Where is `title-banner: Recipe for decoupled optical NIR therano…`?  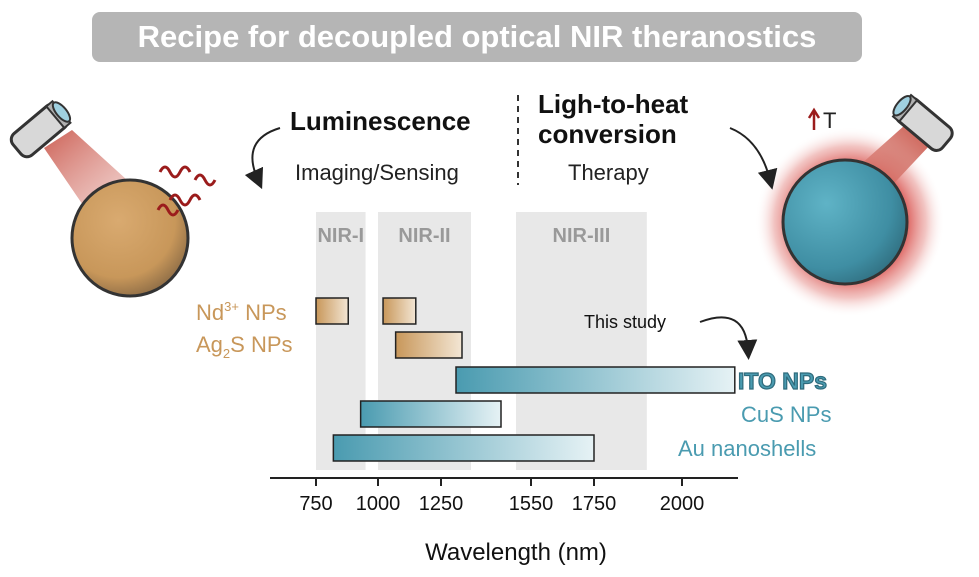 title-banner: Recipe for decoupled optical NIR therano… is located at coordinates (477, 37).